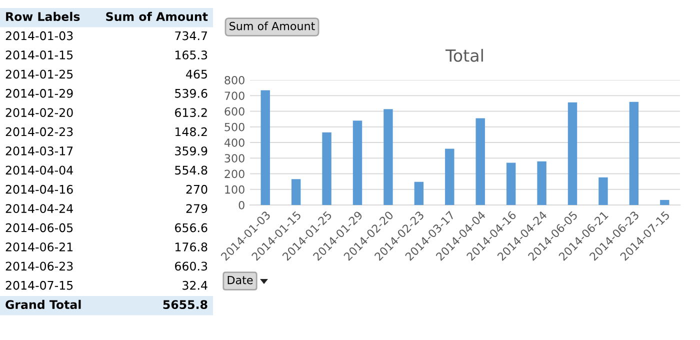 This screenshot has width=700, height=340. What do you see at coordinates (39, 189) in the screenshot?
I see `category-label: 2014-04-16` at bounding box center [39, 189].